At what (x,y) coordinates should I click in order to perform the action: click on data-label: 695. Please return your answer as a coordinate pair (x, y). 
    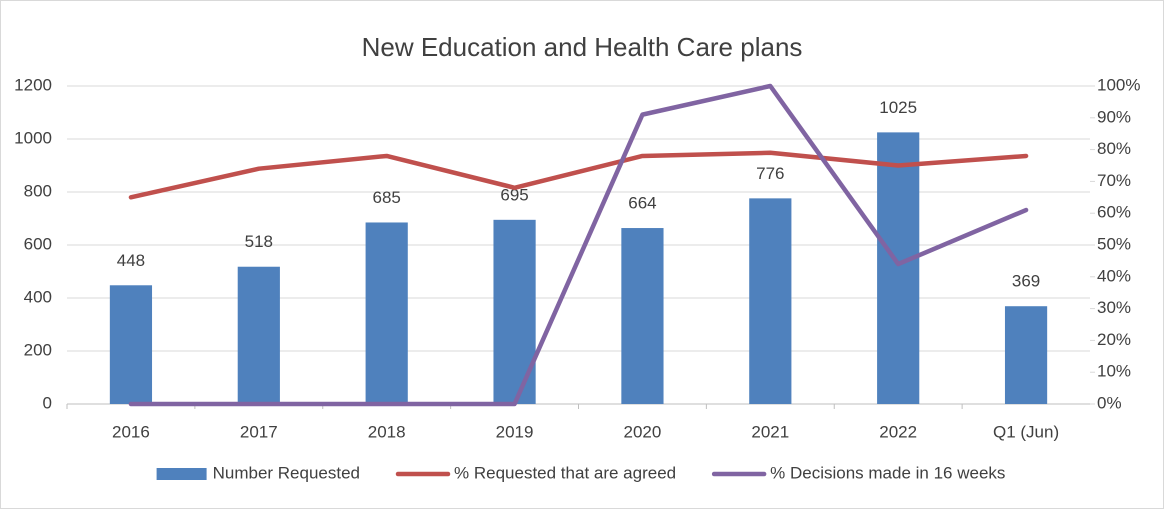
    Looking at the image, I should click on (514, 194).